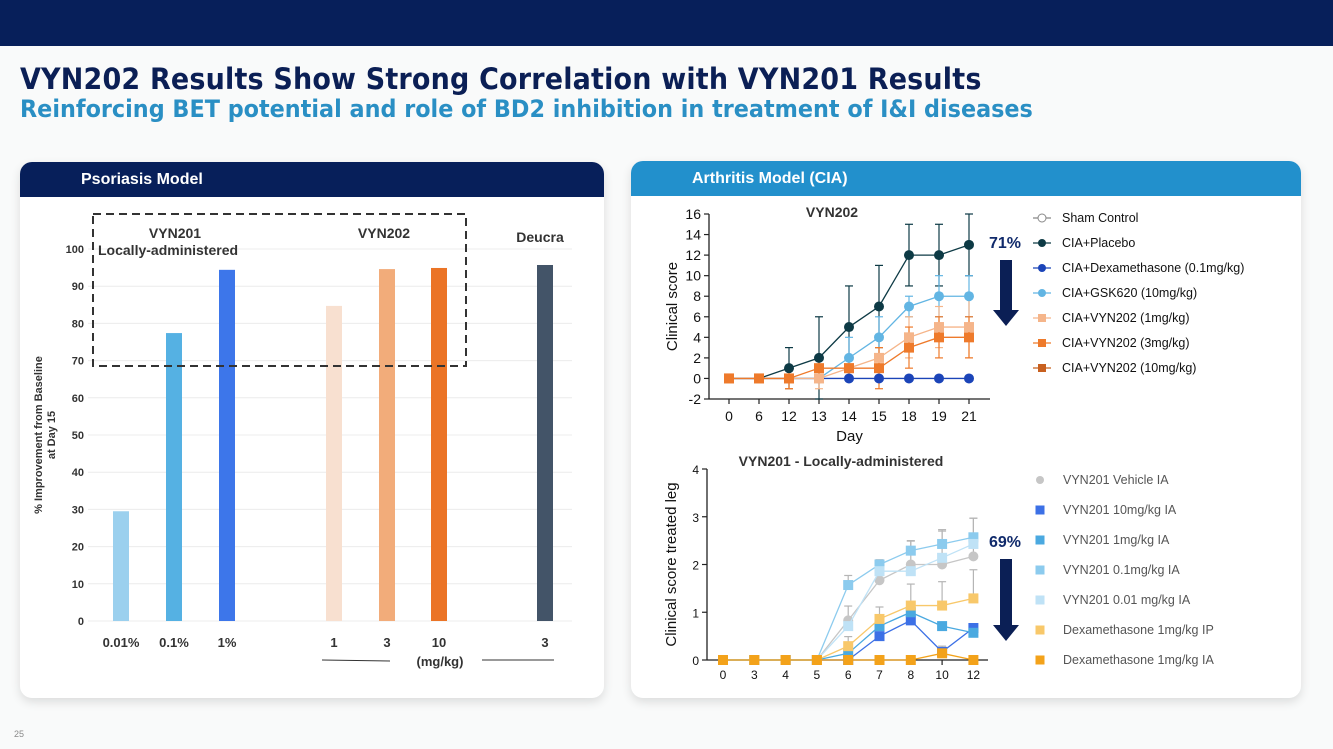 The image size is (1333, 749). What do you see at coordinates (39, 435) in the screenshot?
I see `y-axis-title: % Improvement from Baseline` at bounding box center [39, 435].